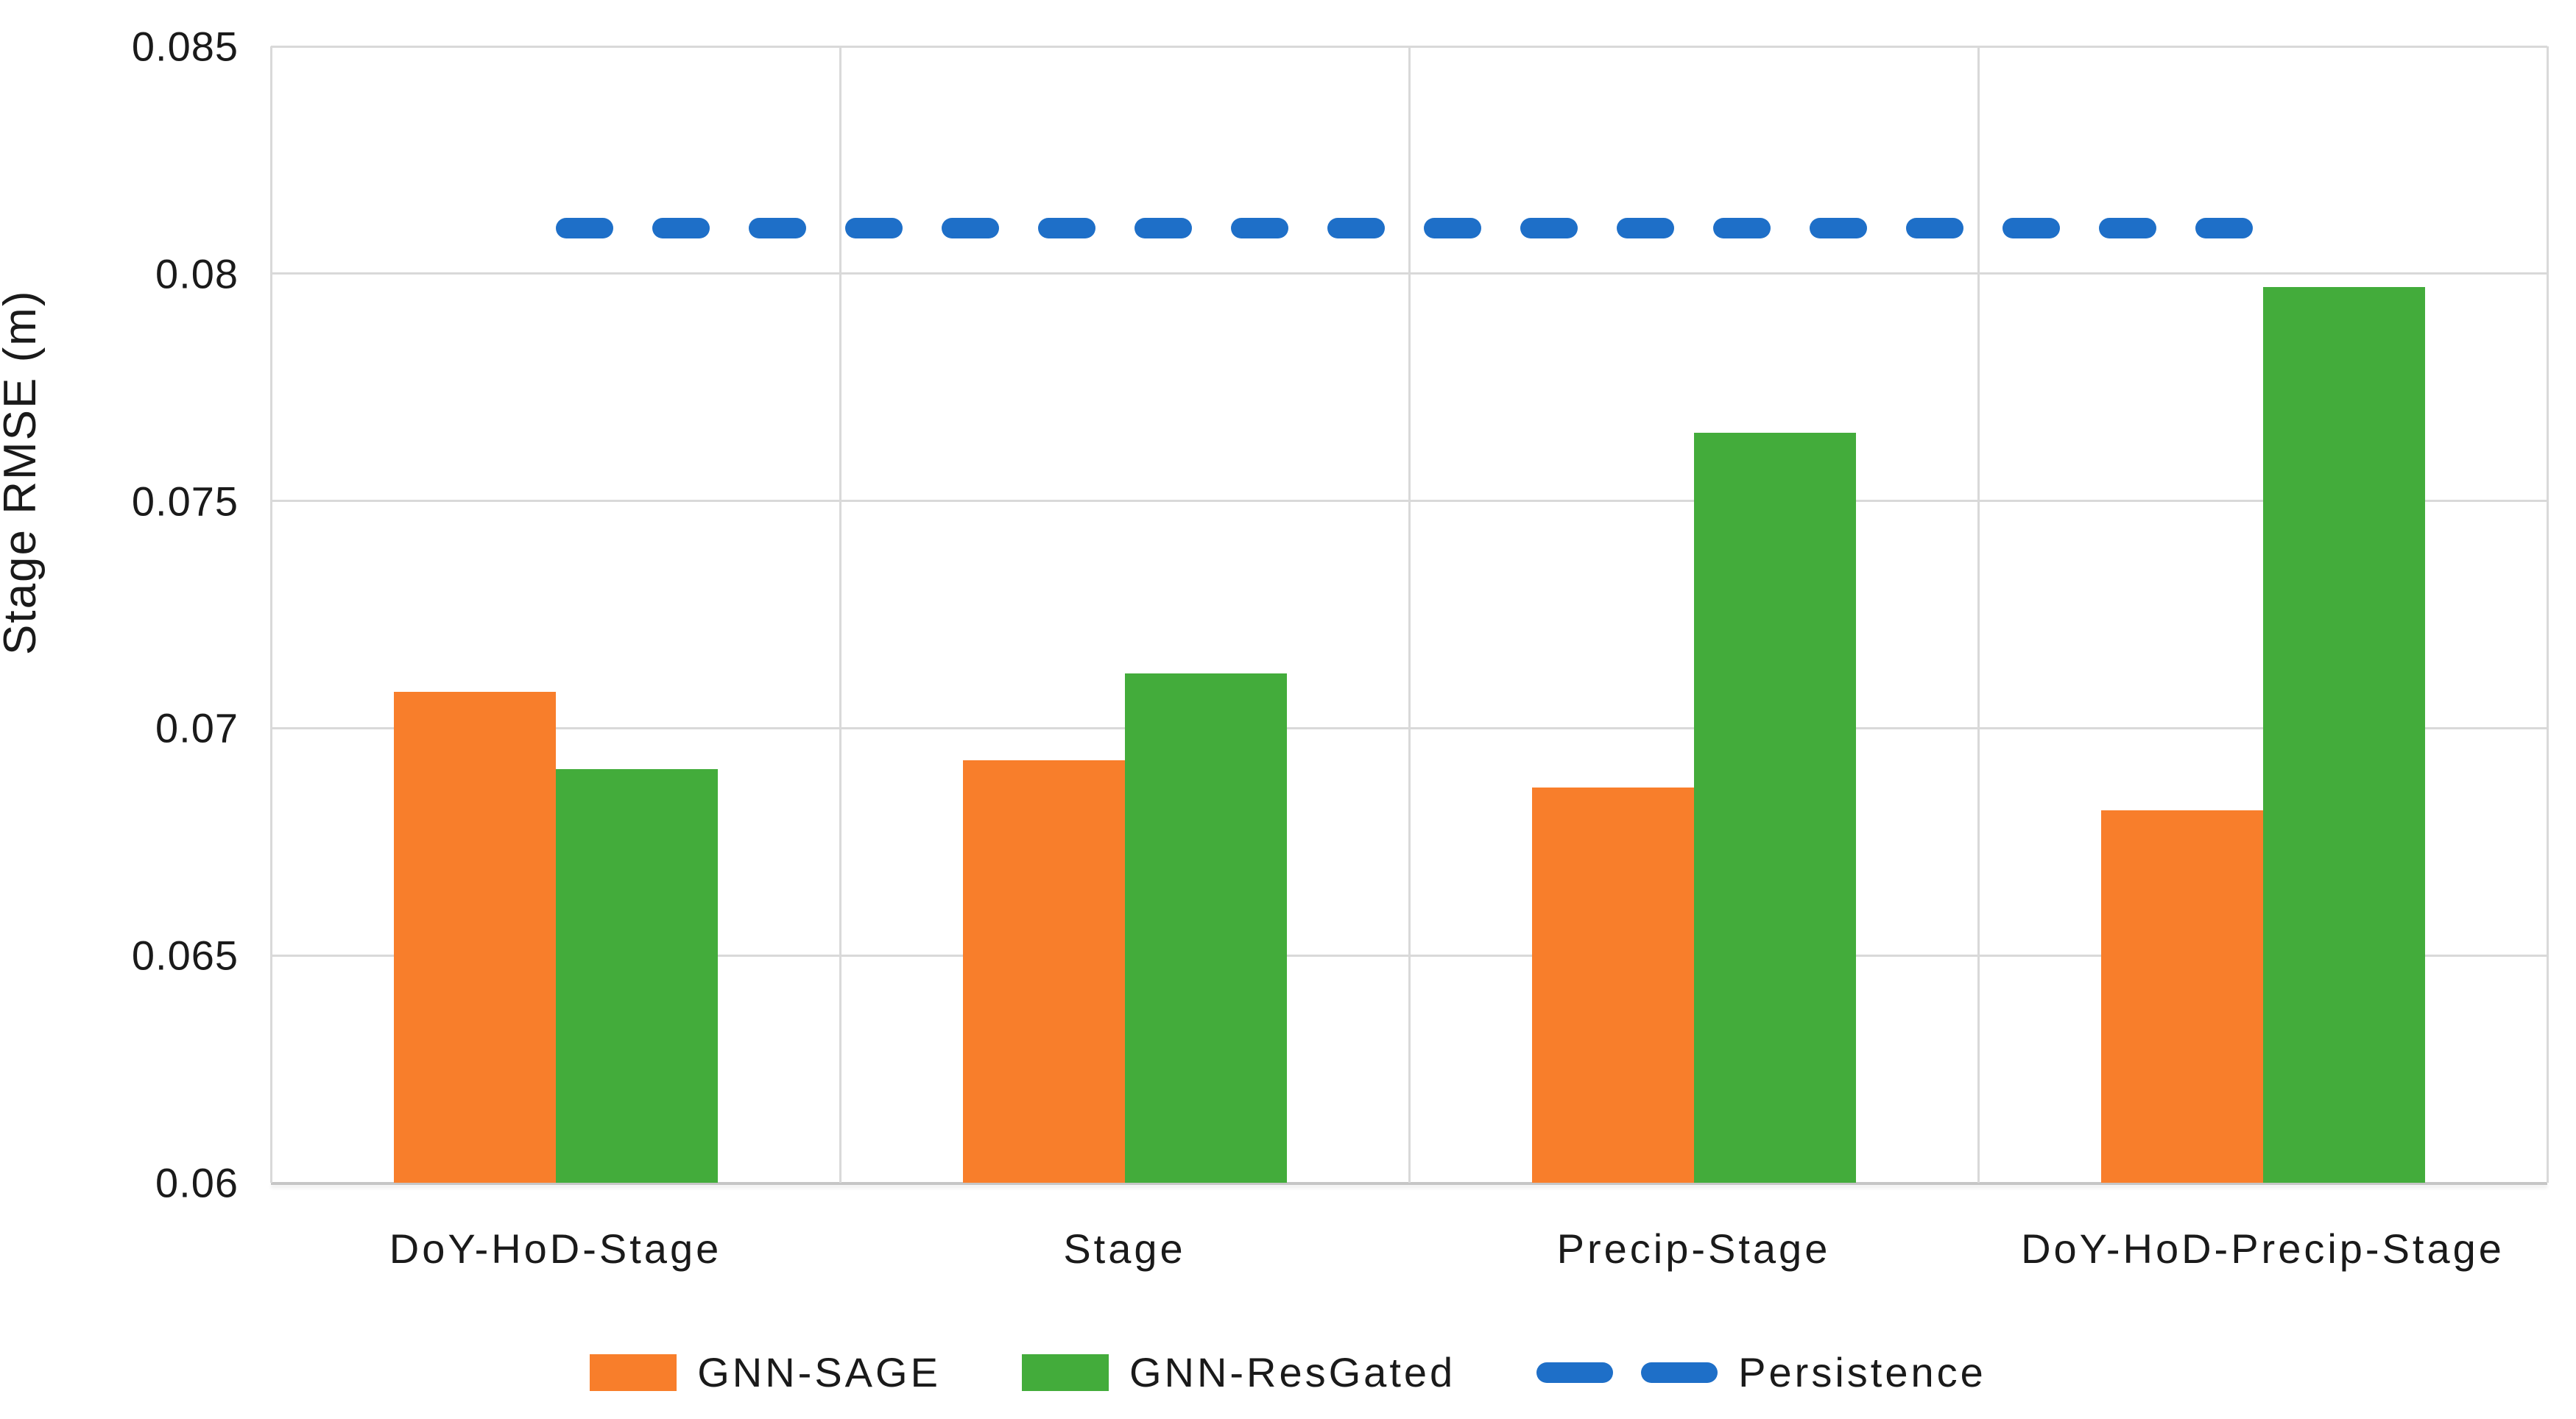  I want to click on gnn-resgated-color-swatch, so click(1065, 1372).